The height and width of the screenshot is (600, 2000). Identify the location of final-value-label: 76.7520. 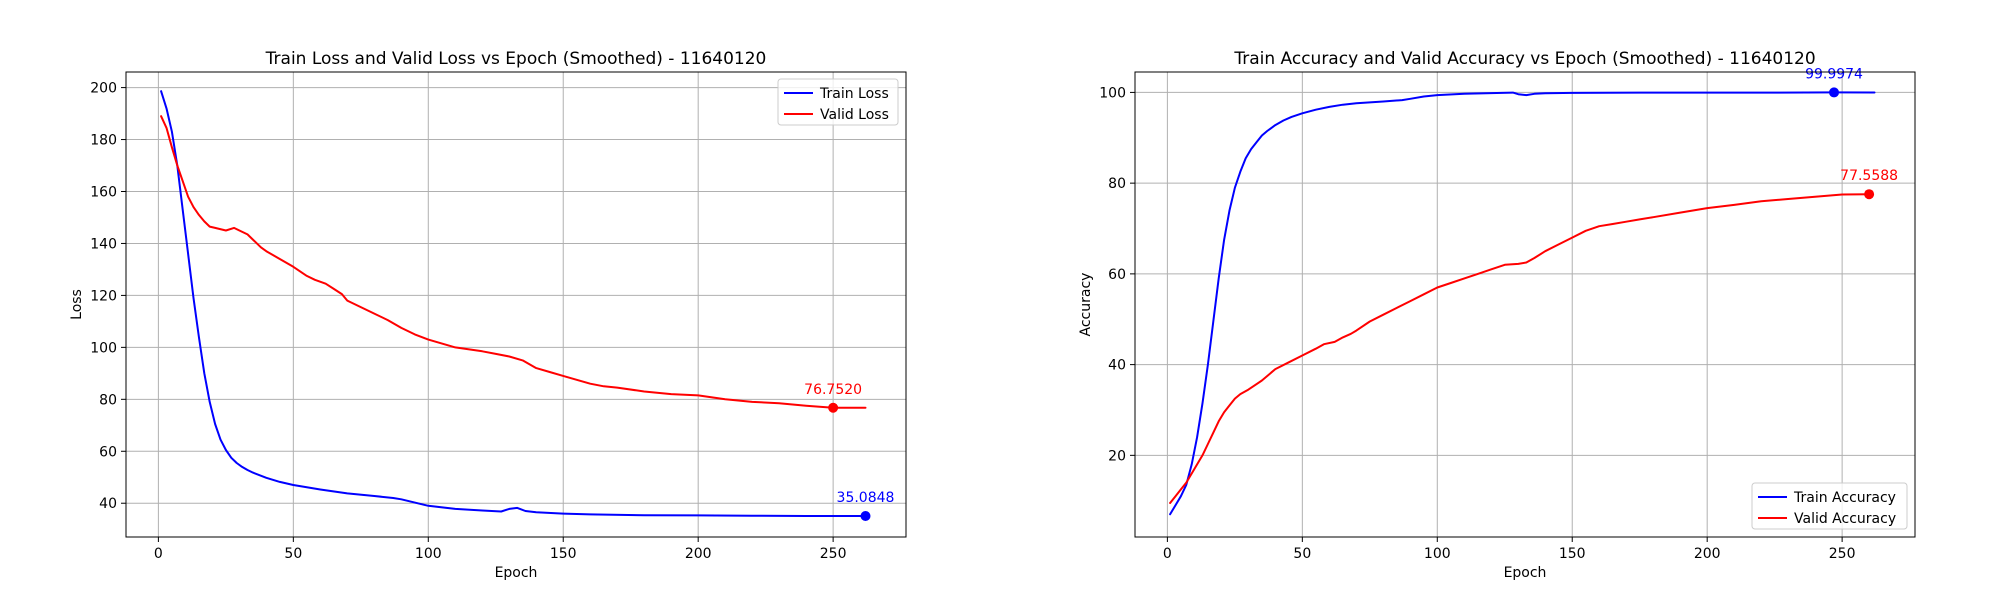
(833, 390).